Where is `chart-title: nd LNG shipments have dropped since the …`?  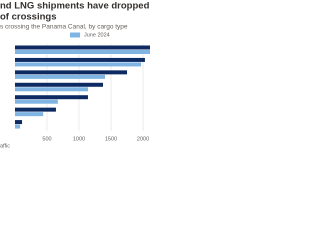
chart-title: nd LNG shipments have dropped since the … is located at coordinates (75, 6).